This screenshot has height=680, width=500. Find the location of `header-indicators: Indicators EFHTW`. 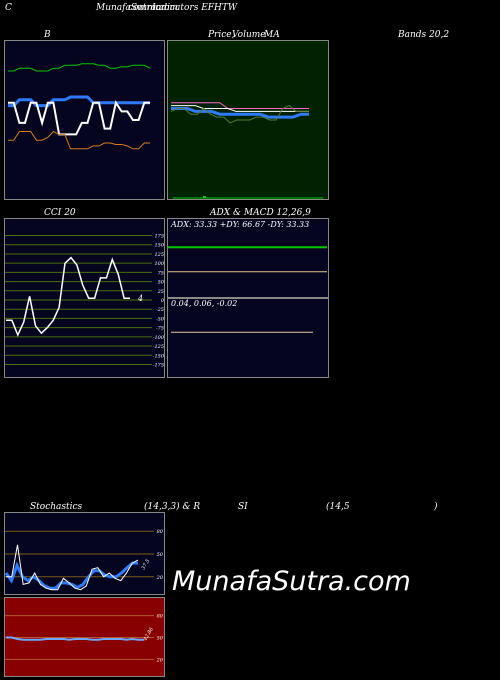

header-indicators: Indicators EFHTW is located at coordinates (195, 8).